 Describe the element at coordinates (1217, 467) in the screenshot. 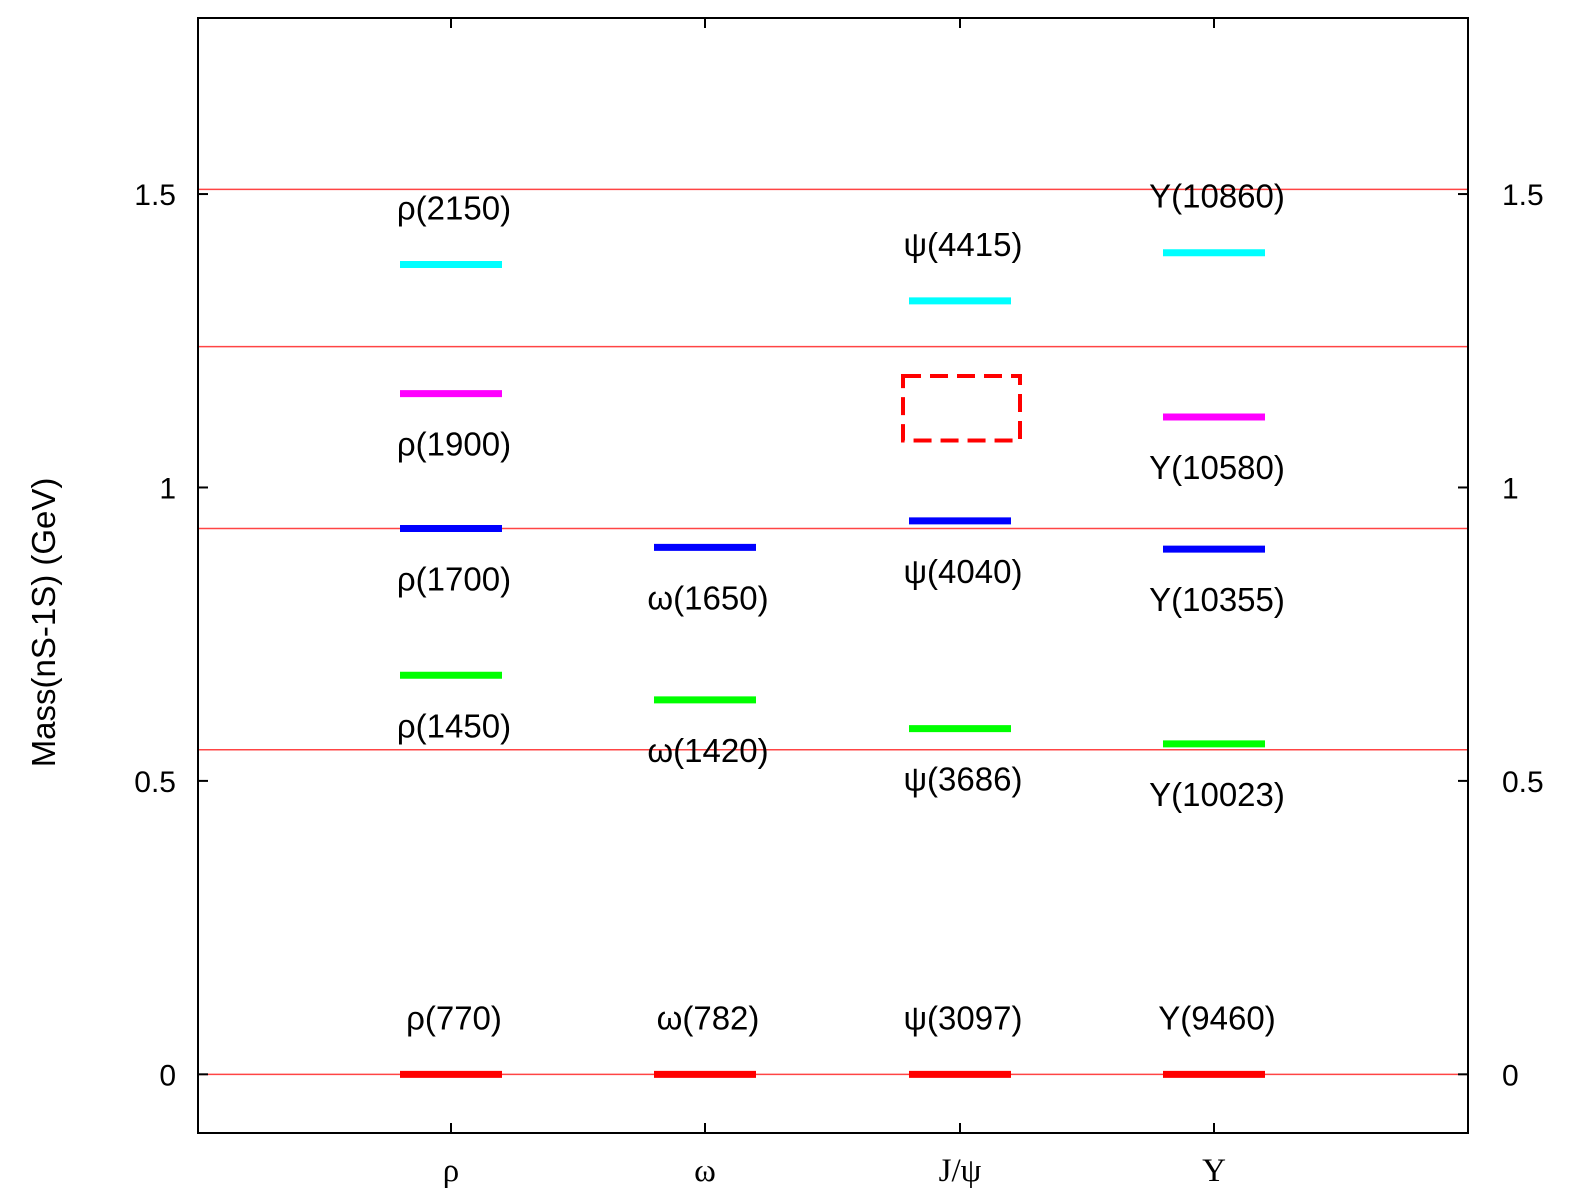

I see `level-label: Υ(10580)` at that location.